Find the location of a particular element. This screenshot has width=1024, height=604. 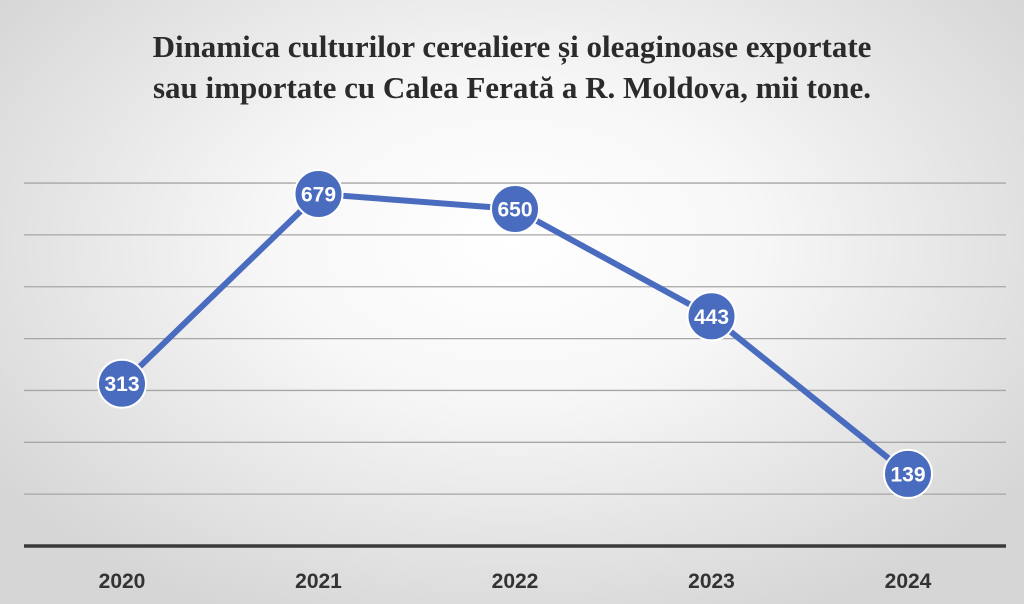

data-point: 650 is located at coordinates (515, 208).